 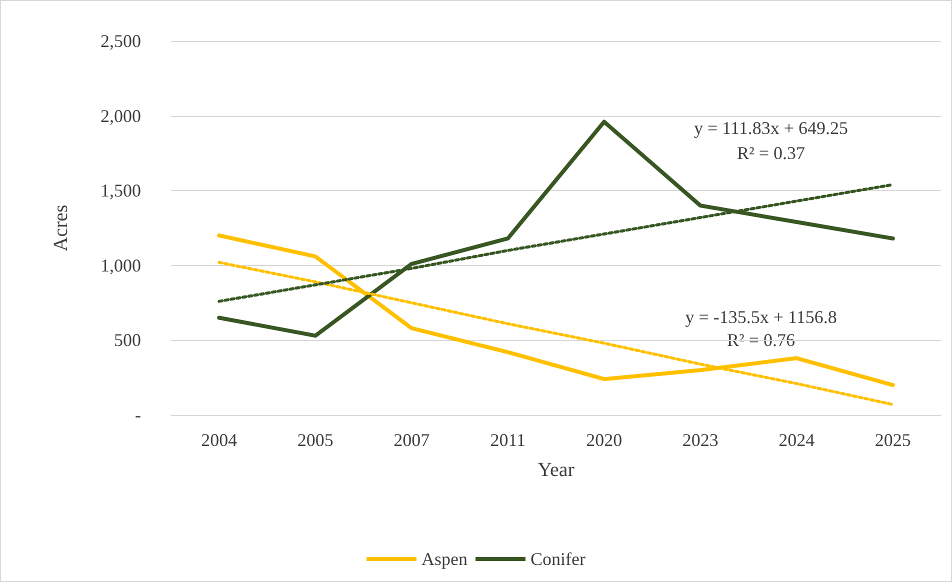 What do you see at coordinates (412, 440) in the screenshot?
I see `x-tick-label: 2007` at bounding box center [412, 440].